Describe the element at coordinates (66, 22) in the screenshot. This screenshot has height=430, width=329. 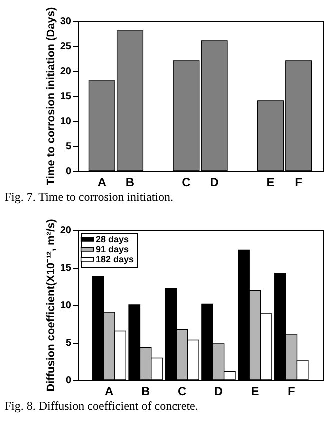
I see `y-tick-label: 30` at that location.